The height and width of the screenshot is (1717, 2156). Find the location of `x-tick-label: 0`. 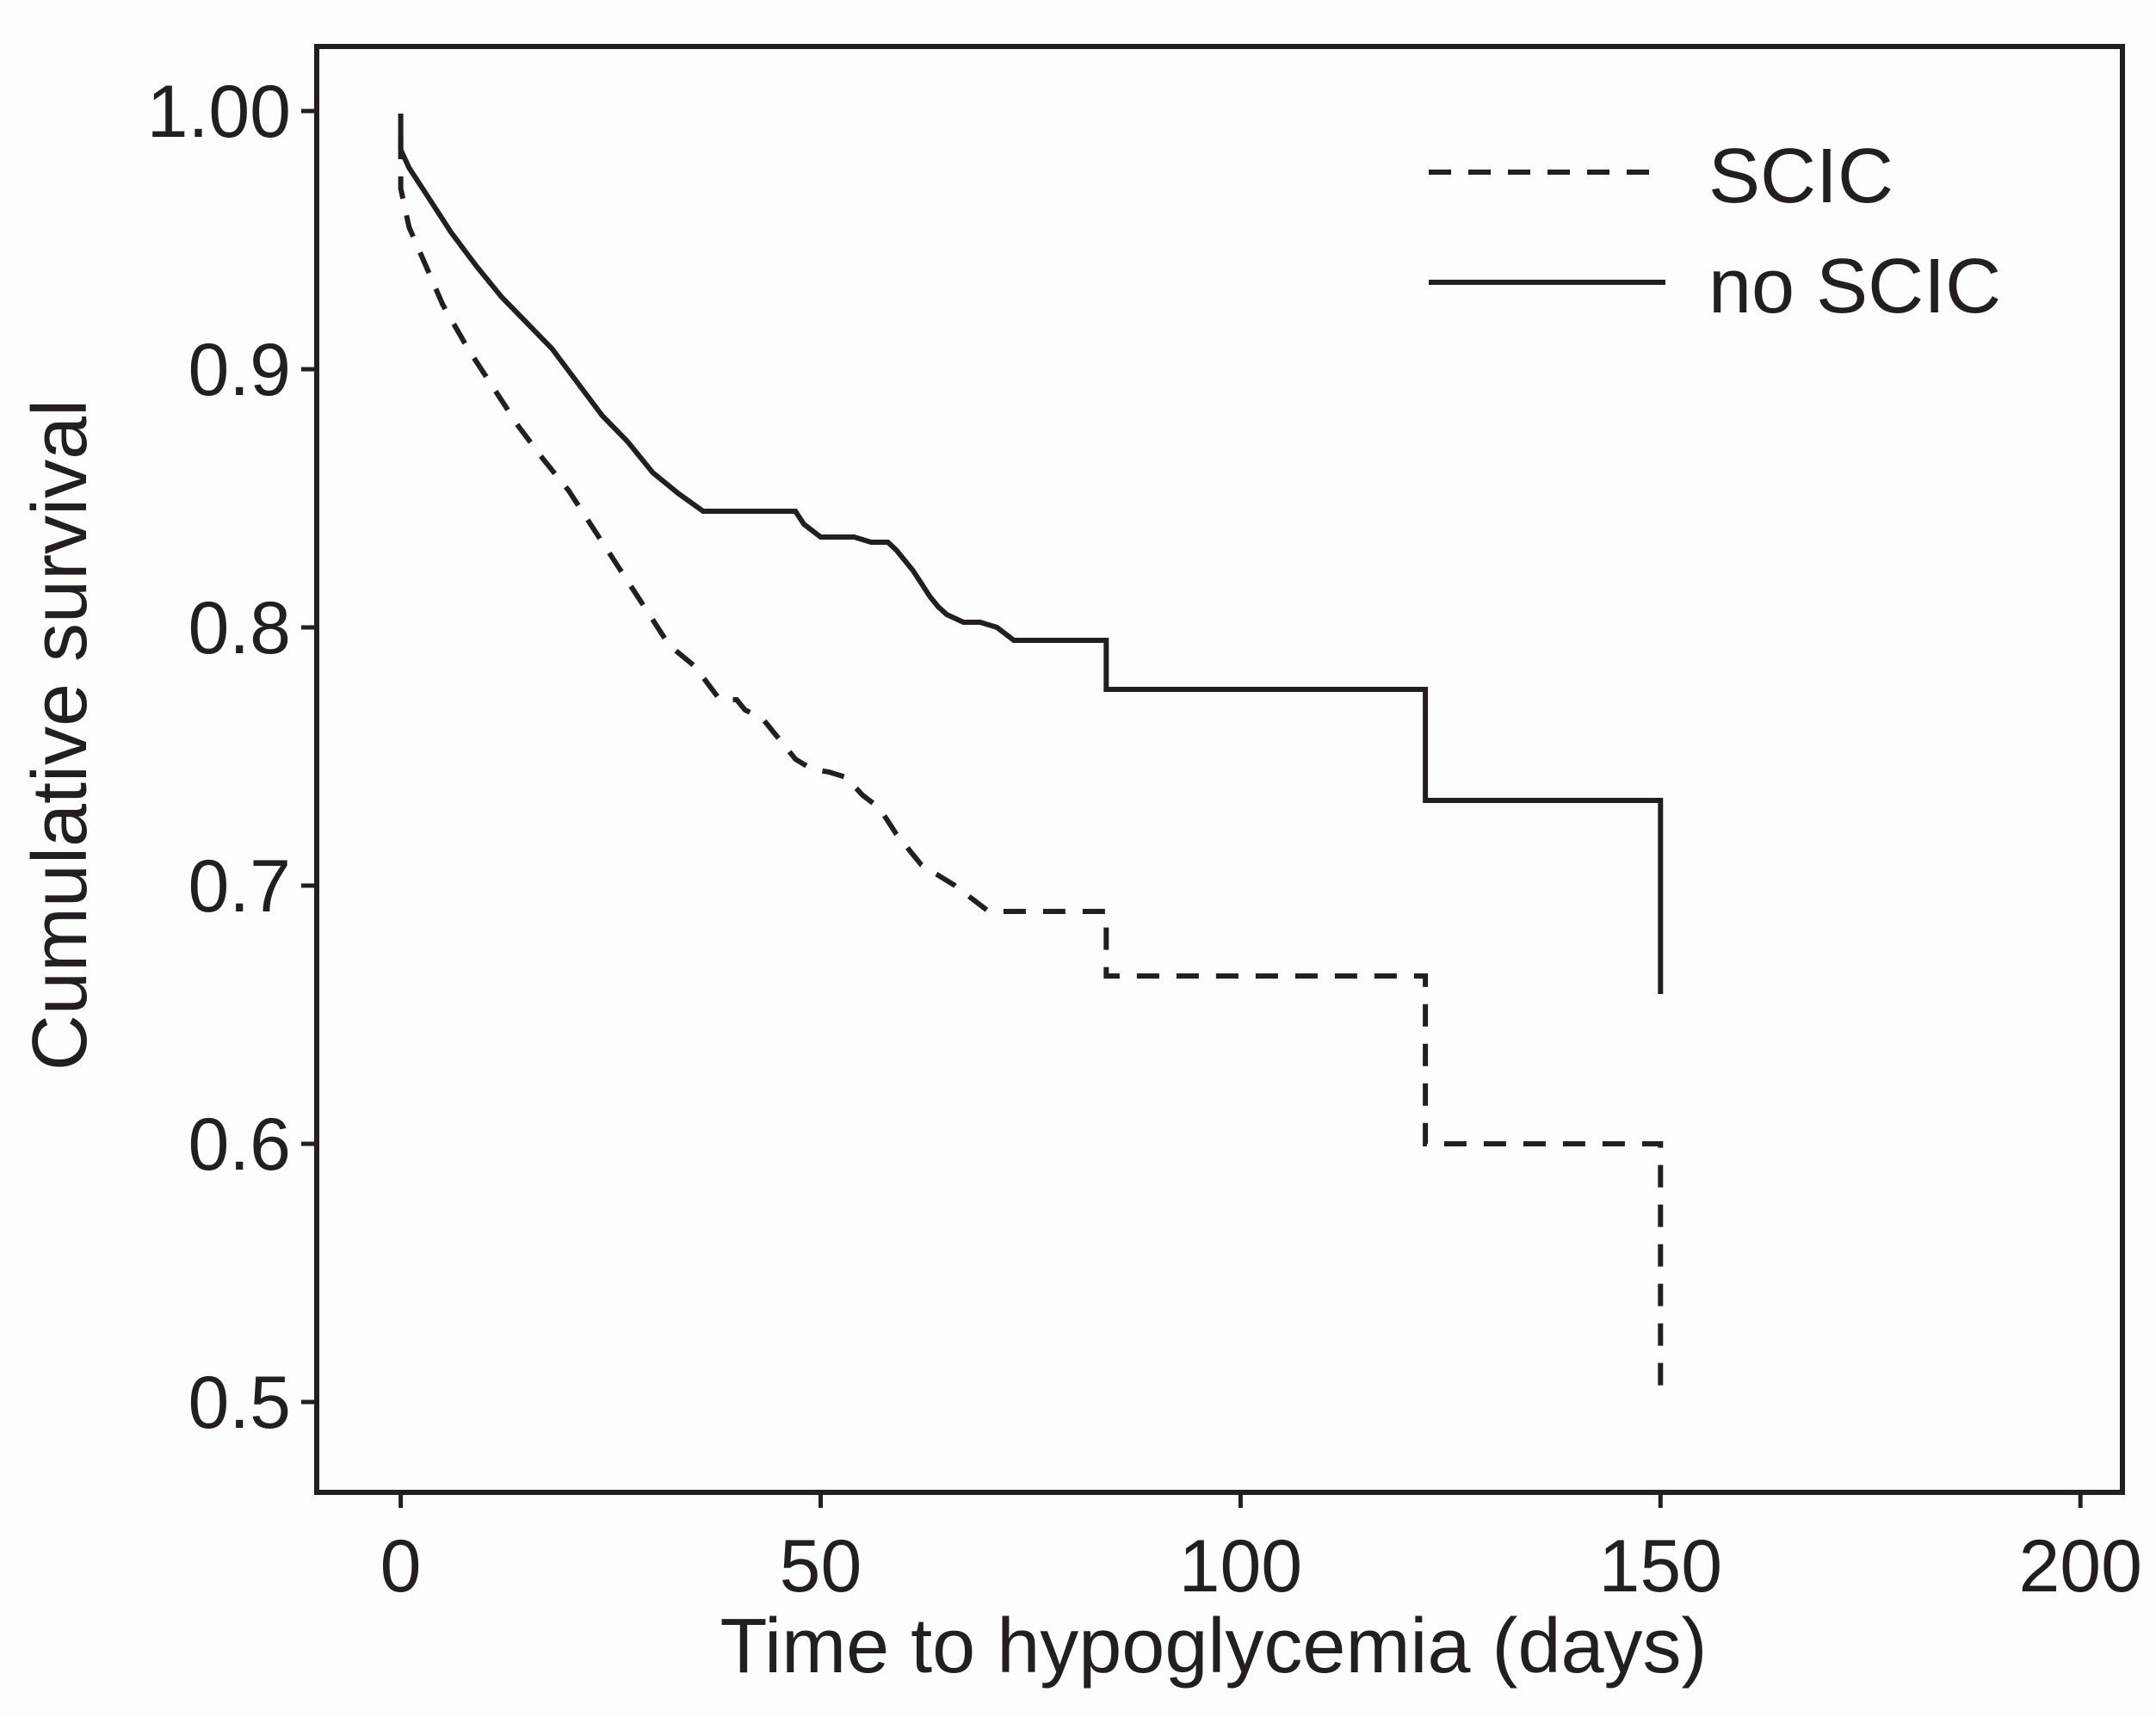

x-tick-label: 0 is located at coordinates (401, 1566).